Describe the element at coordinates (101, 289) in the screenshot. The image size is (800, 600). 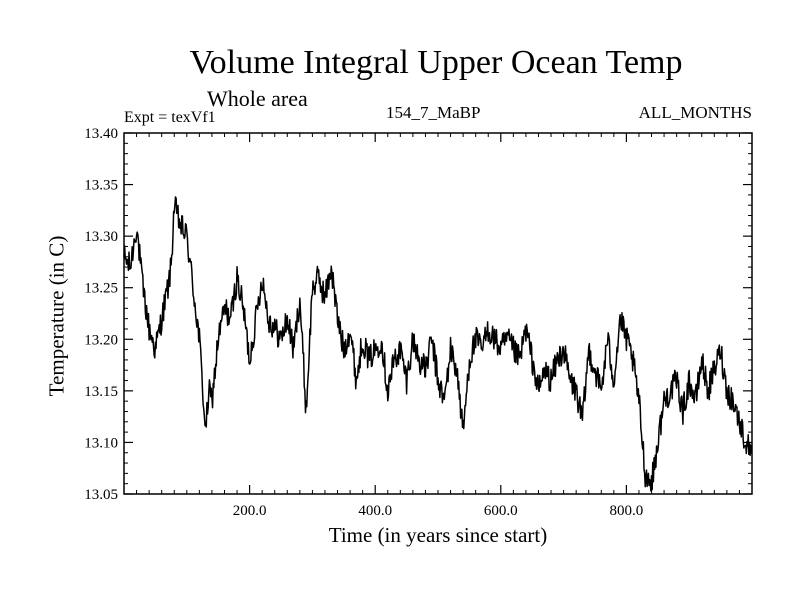
I see `y-tick-label: 13.25` at that location.